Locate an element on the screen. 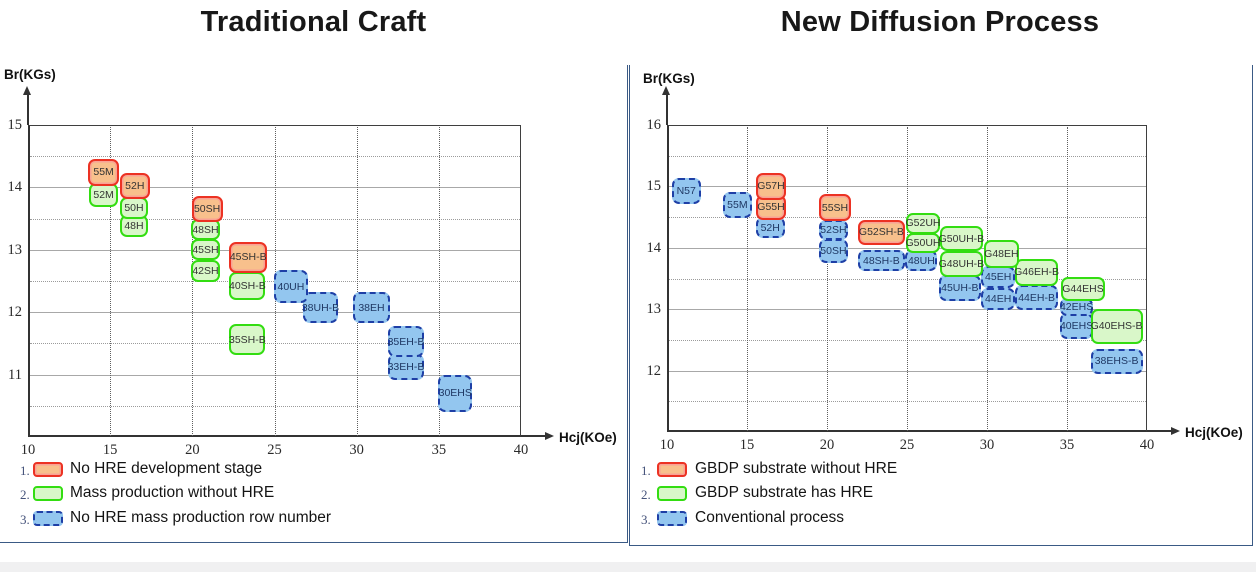 The image size is (1256, 572). grade-box-35eh-b: 35EH-B is located at coordinates (406, 341).